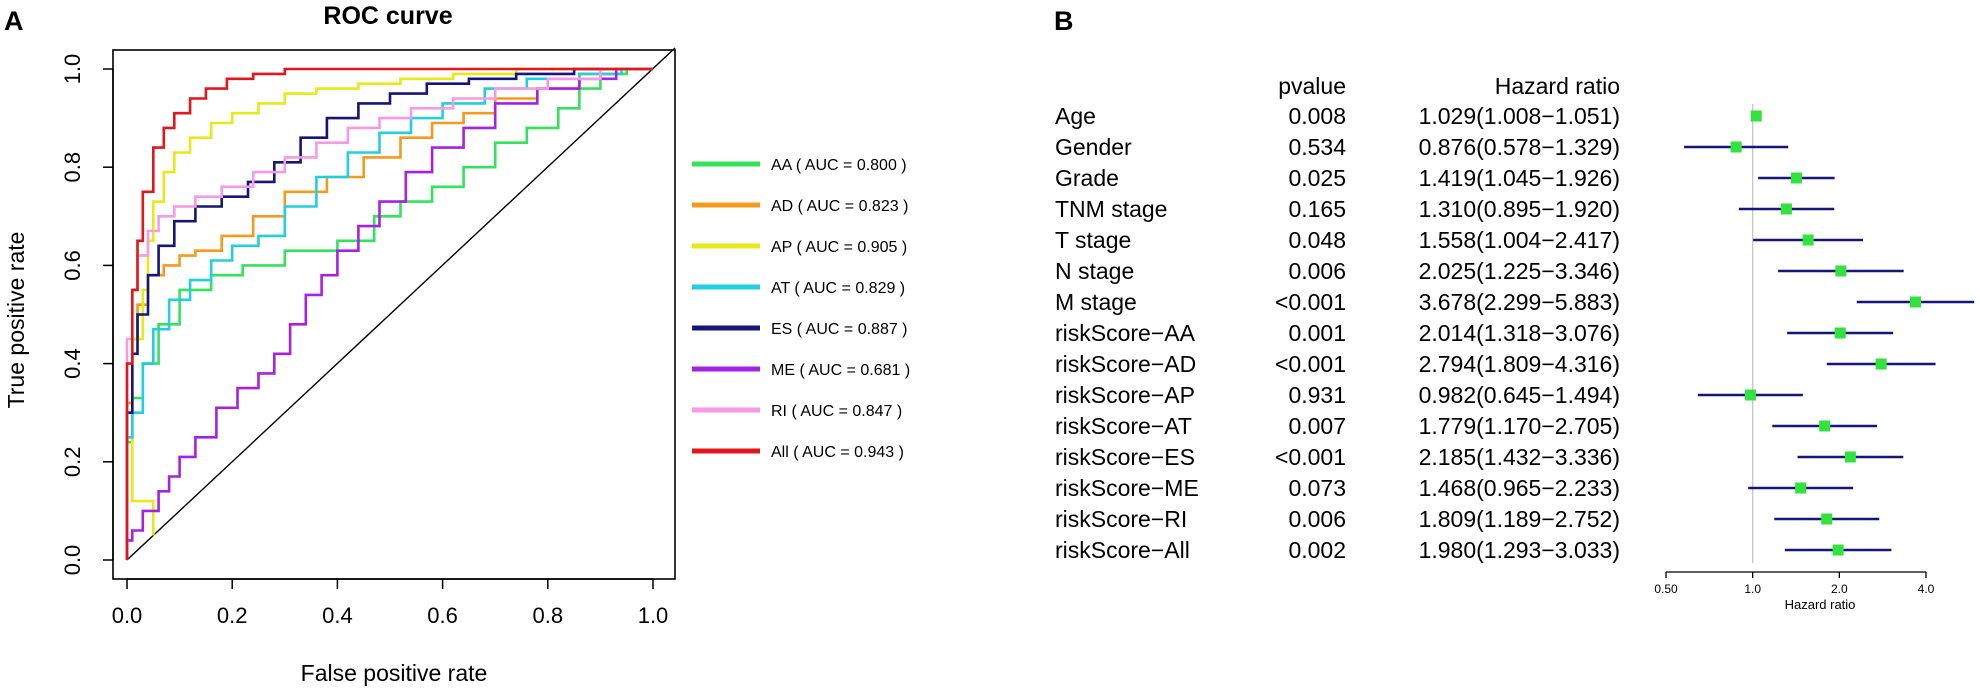 Image resolution: width=1980 pixels, height=691 pixels. I want to click on roc-x-axis-label: False positive rate, so click(394, 673).